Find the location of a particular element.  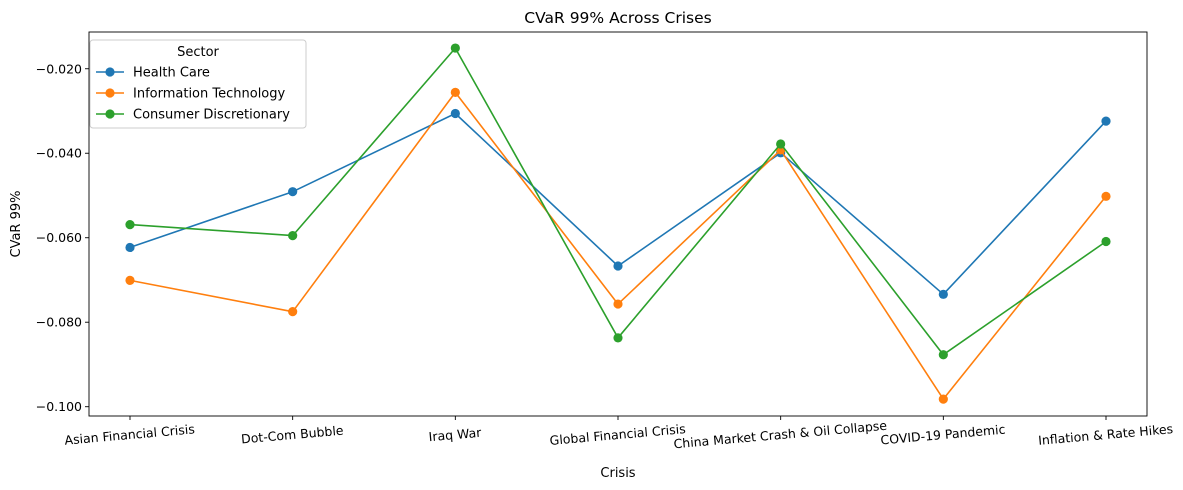

x-tick-label: China Market Crash & Oil Collapse is located at coordinates (780, 435).